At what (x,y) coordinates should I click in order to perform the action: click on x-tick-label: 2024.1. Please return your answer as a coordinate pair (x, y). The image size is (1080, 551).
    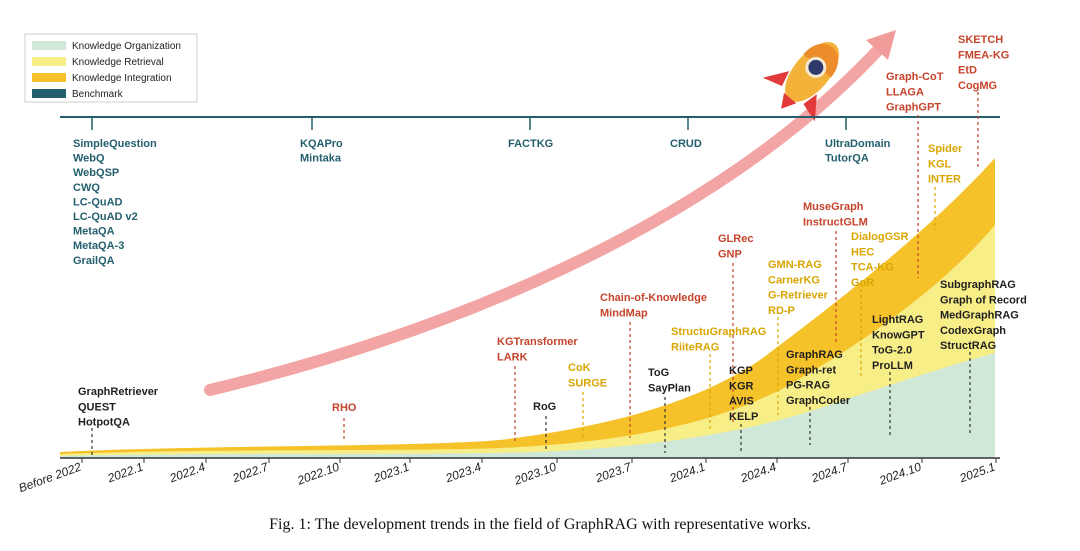
    Looking at the image, I should click on (687, 473).